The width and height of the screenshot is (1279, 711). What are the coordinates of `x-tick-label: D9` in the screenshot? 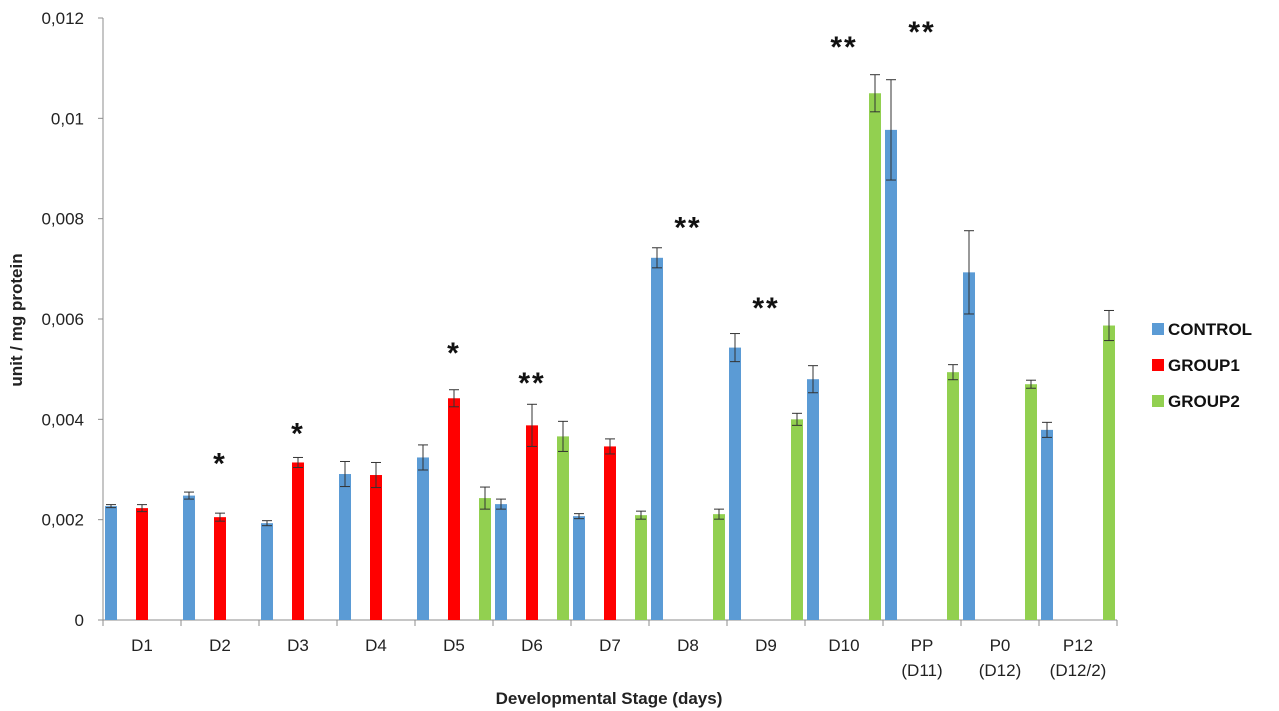 It's located at (766, 645).